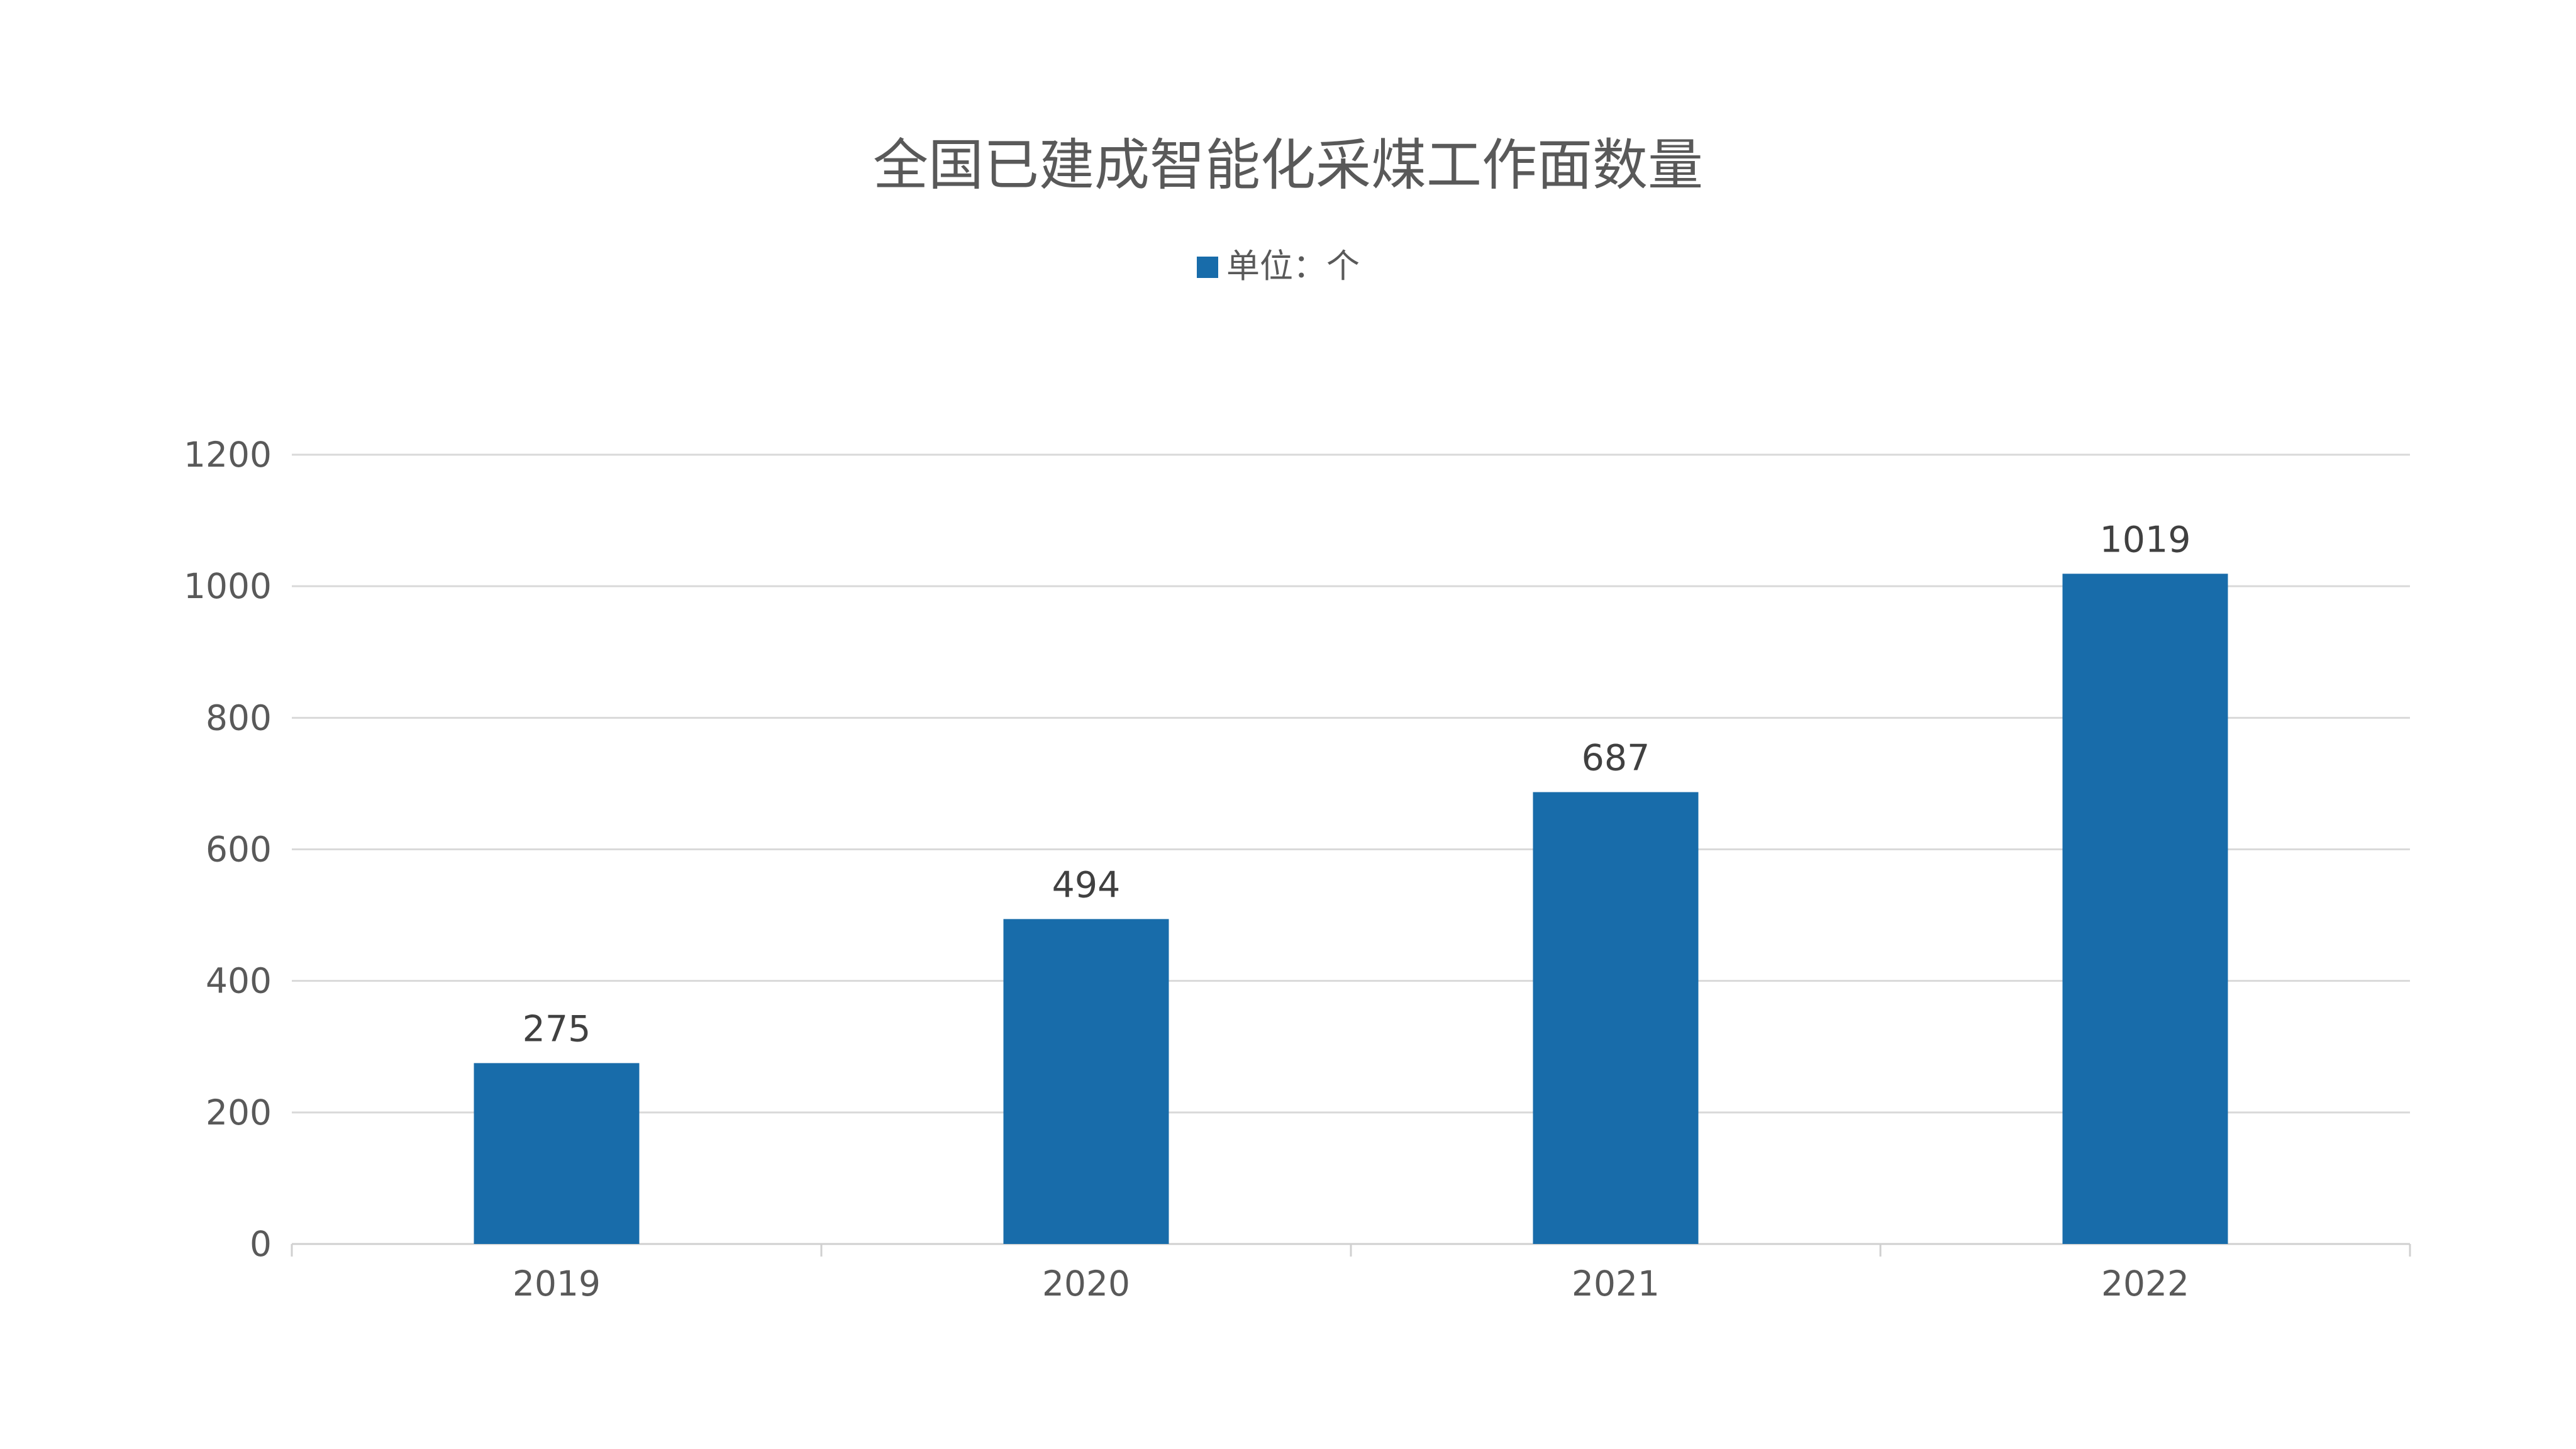 The width and height of the screenshot is (2576, 1449). I want to click on legend: 单位：个, so click(1278, 266).